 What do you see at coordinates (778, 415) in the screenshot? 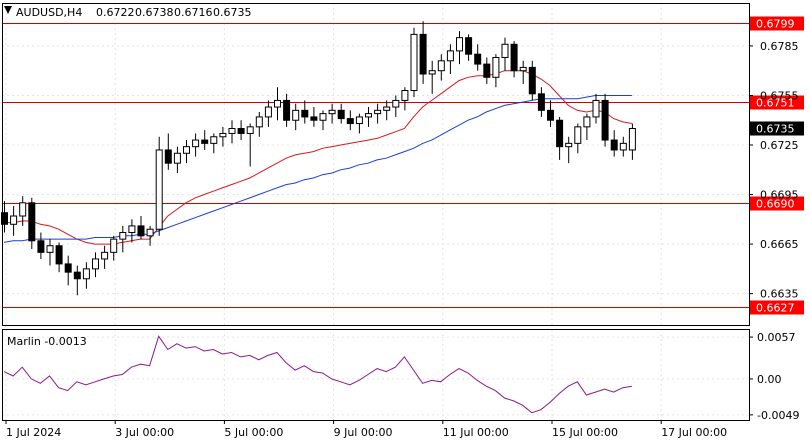
I see `oscillator-axis-label: -0.0049` at bounding box center [778, 415].